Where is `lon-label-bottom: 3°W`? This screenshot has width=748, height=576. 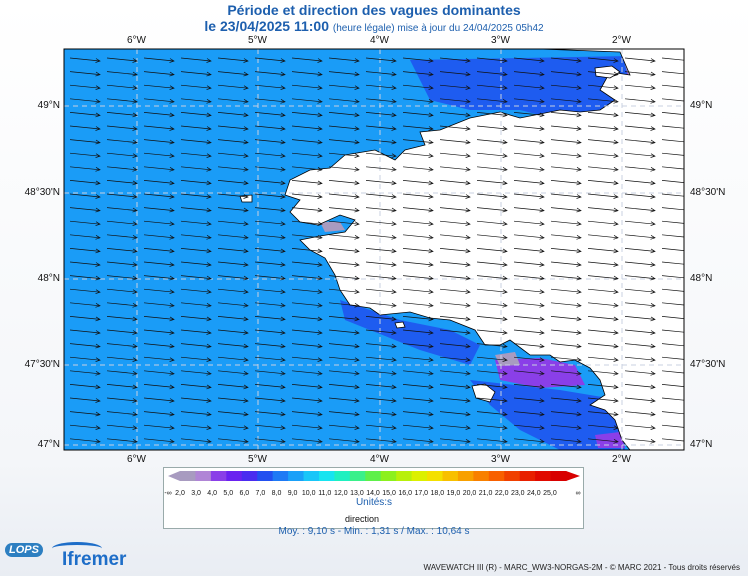 lon-label-bottom: 3°W is located at coordinates (500, 459).